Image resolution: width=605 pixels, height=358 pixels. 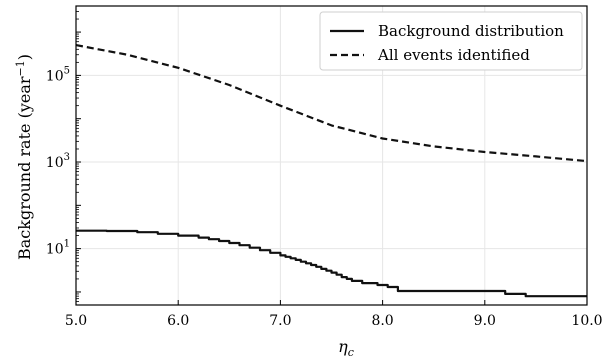 I want to click on x-tick-label: 5.0, so click(x=76, y=321).